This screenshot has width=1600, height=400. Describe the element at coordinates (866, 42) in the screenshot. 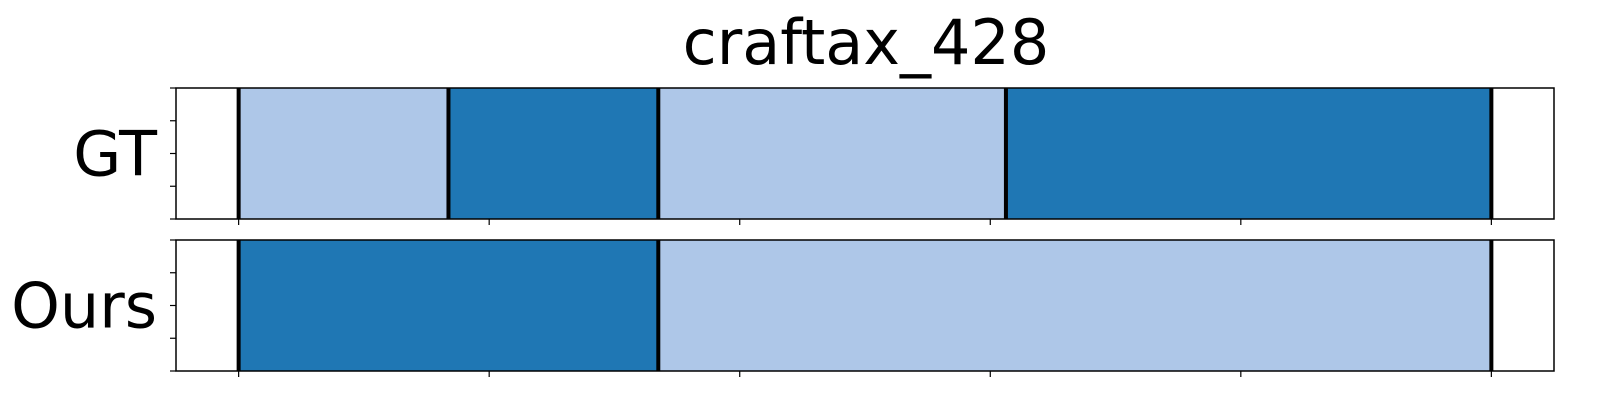

I see `chart-title: craftax_428` at that location.